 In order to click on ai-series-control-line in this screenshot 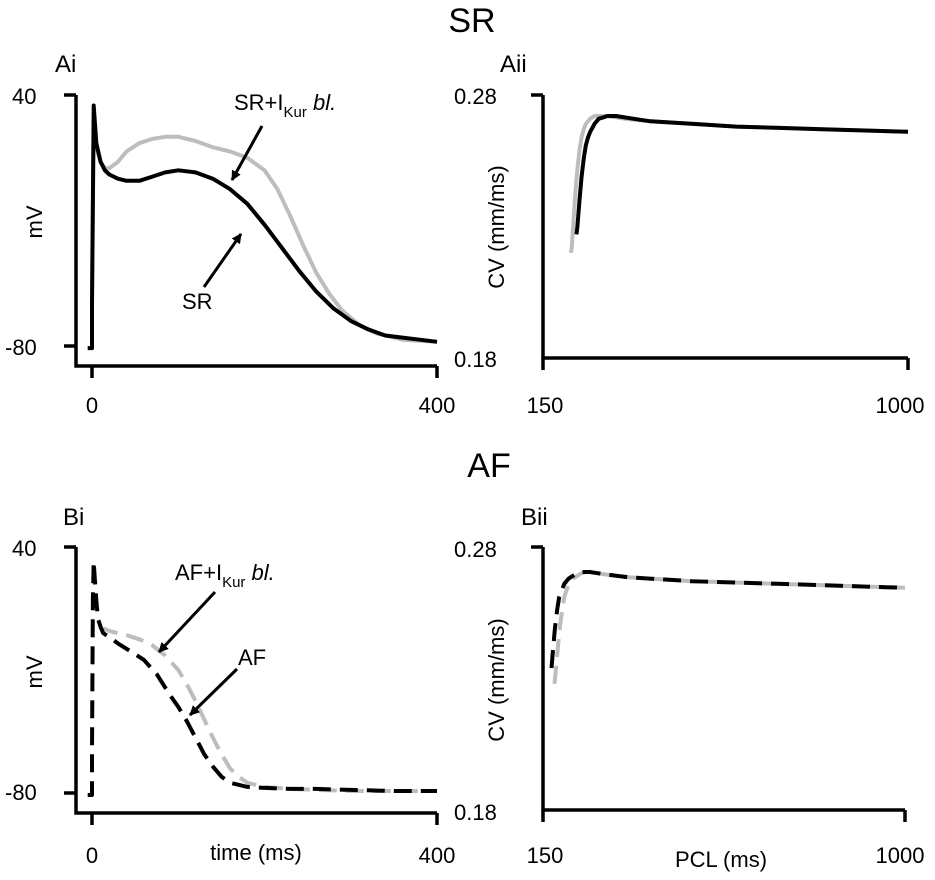, I will do `click(262, 227)`.